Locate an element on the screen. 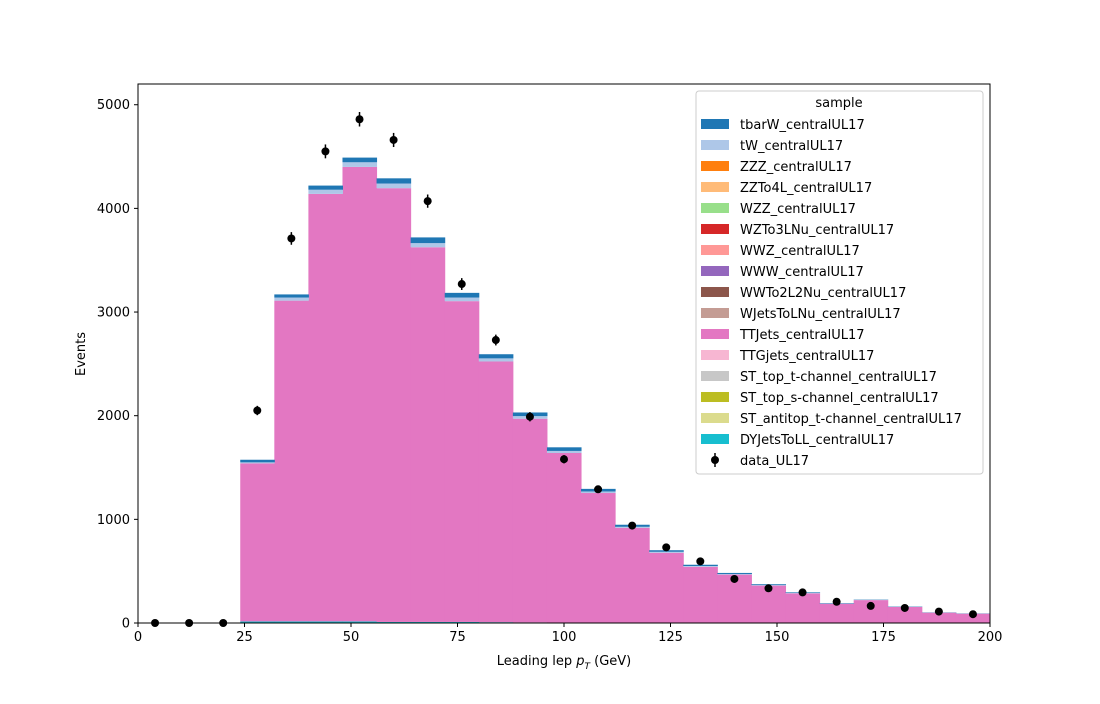  legend-label-DYJetsToLL_centralUL17: DYJetsToLL_centralUL17 is located at coordinates (817, 440).